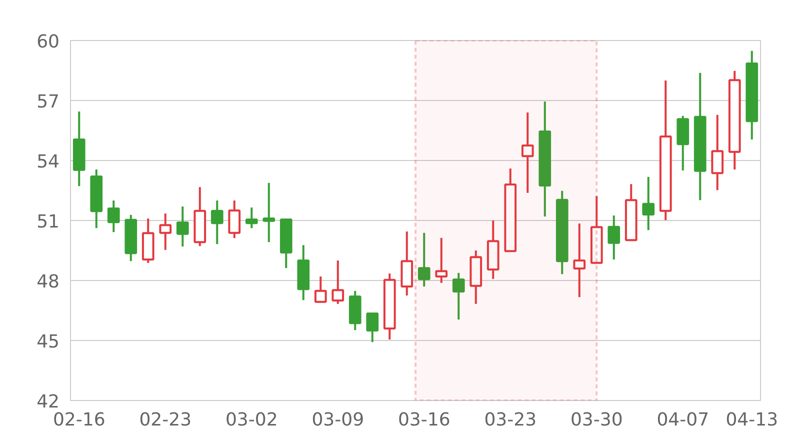  I want to click on x-tick-label: 04-07, so click(683, 420).